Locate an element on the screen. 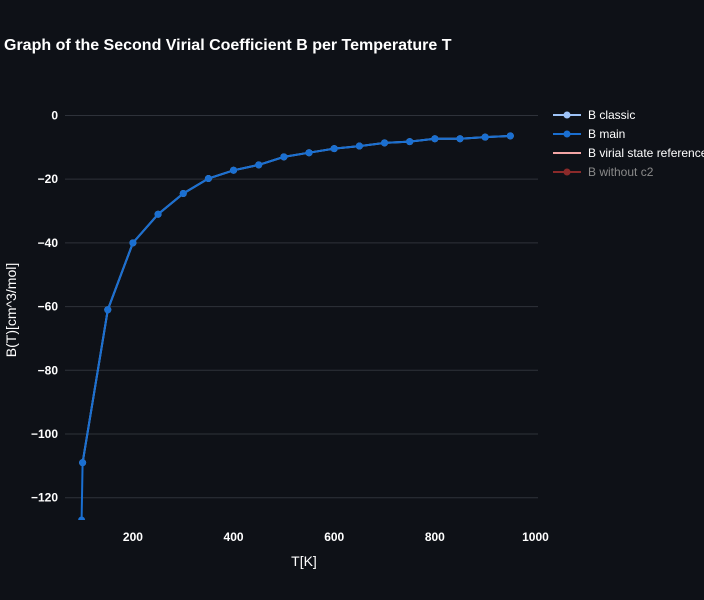  y-tick-labels: 0 −20 −40 −60 −80 −100 −120 is located at coordinates (44, 306).